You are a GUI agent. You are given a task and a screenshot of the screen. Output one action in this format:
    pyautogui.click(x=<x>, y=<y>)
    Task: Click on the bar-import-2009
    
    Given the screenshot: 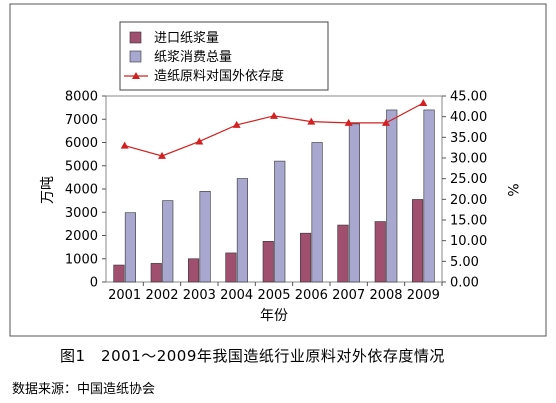 What is the action you would take?
    pyautogui.click(x=418, y=241)
    